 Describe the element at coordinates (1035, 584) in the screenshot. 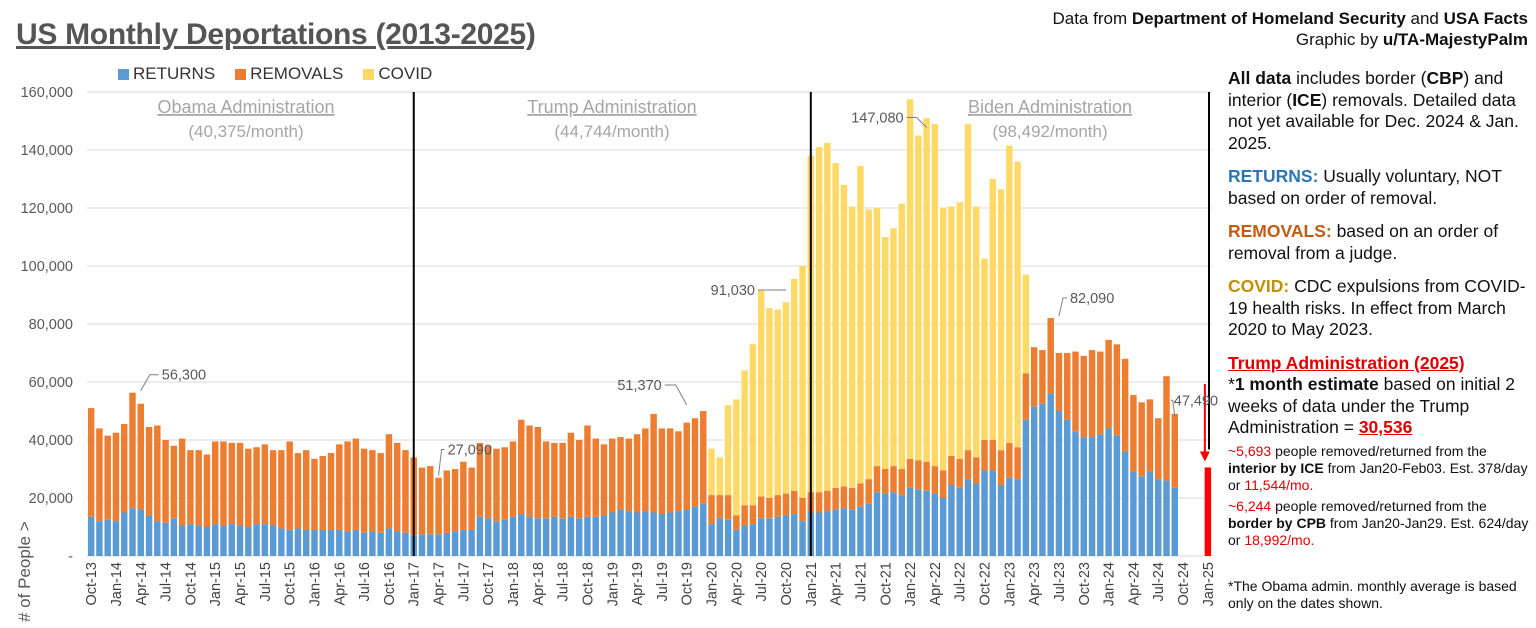

I see `x-tick-label: Apr-23` at that location.